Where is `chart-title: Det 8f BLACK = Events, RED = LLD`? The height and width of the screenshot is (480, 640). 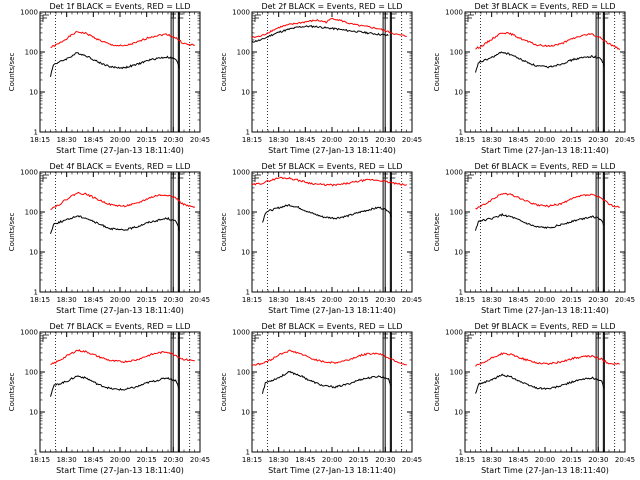 chart-title: Det 8f BLACK = Events, RED = LLD is located at coordinates (331, 326).